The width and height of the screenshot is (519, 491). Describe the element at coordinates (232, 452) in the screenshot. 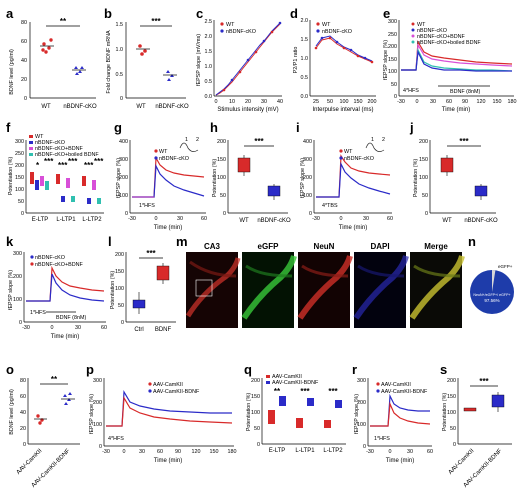

I see `panel-p-xtick-7: 180` at that location.